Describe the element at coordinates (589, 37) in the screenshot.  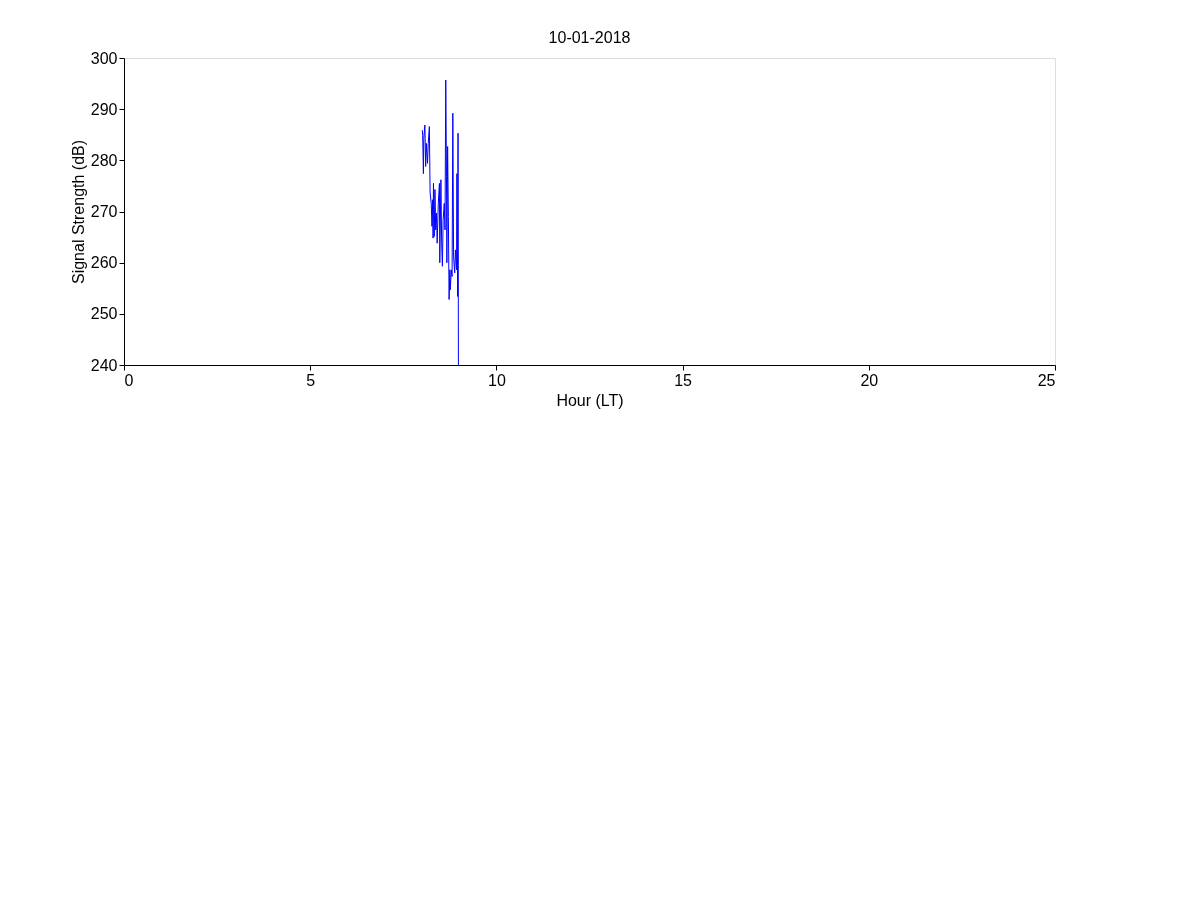
I see `chart-title: 10-01-2018` at that location.